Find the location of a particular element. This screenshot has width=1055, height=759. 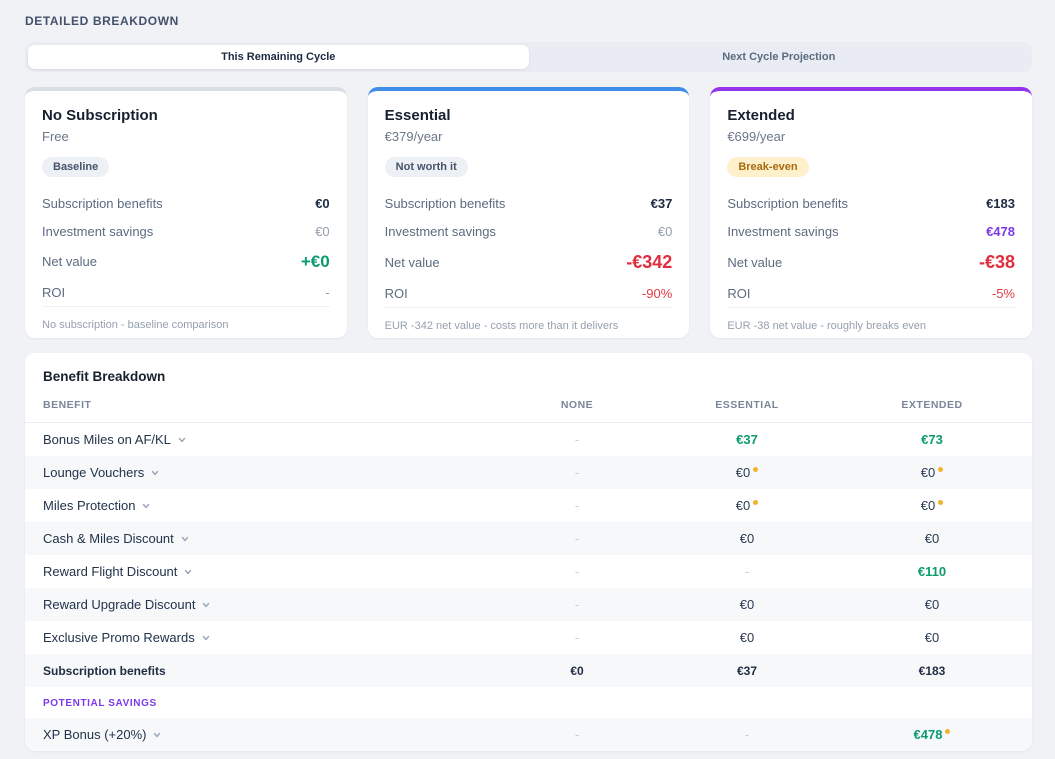

benefit-label: Cash & Miles Discount is located at coordinates (258, 538).